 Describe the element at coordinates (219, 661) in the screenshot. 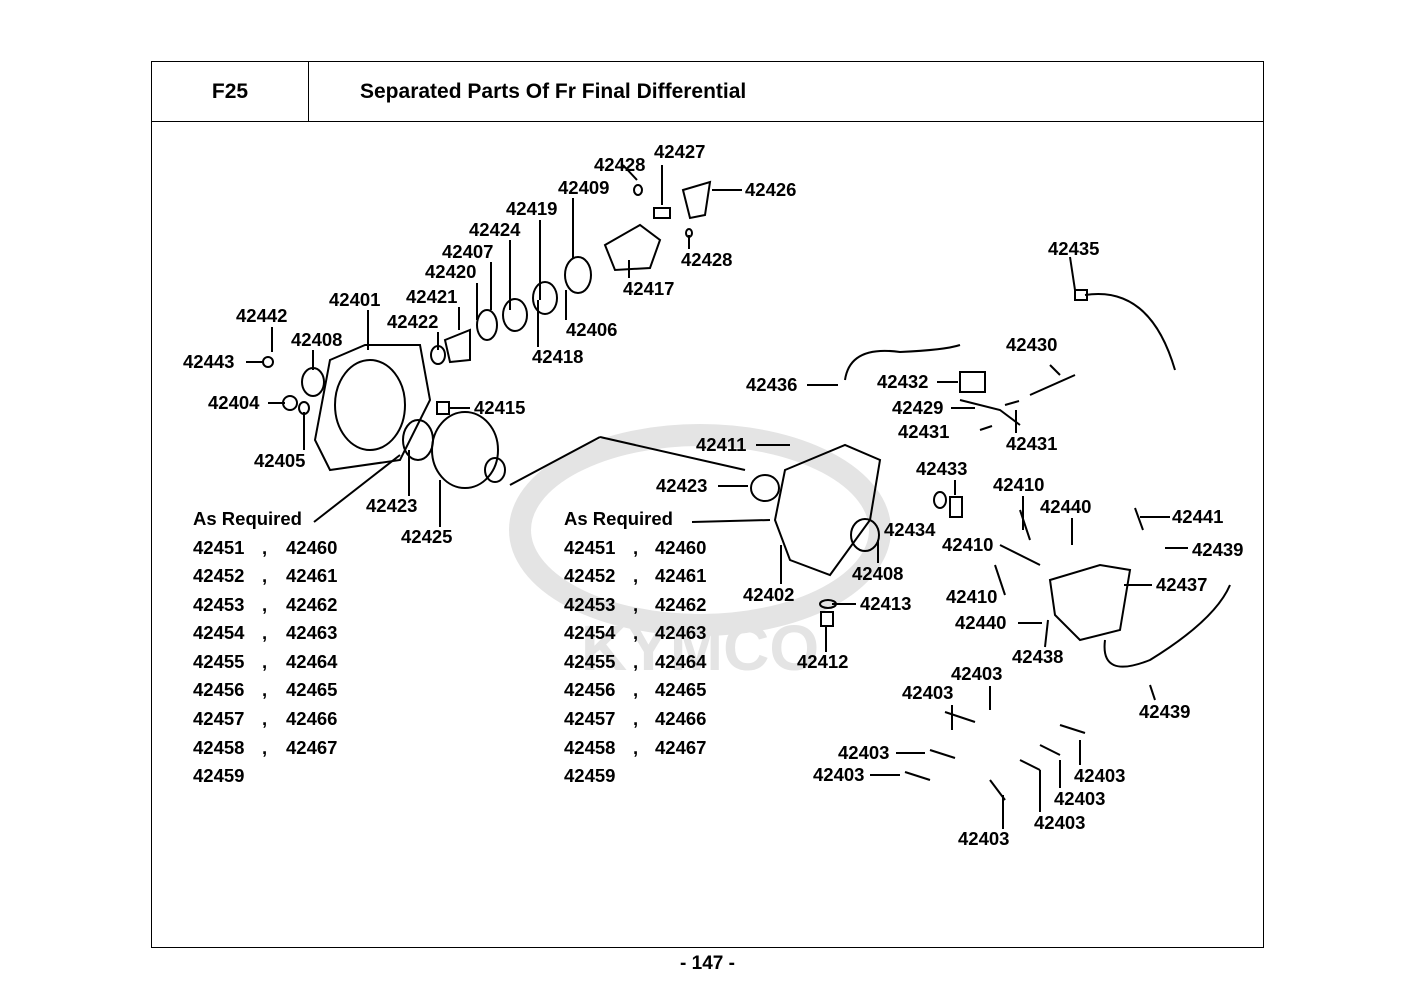

I see `part-number: 42455` at that location.